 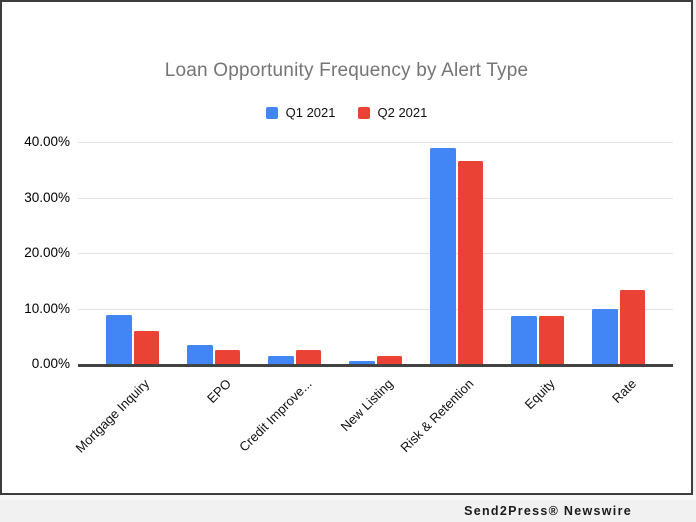 I want to click on bar-q2-2021-mortgage-inquiry, so click(x=146, y=347).